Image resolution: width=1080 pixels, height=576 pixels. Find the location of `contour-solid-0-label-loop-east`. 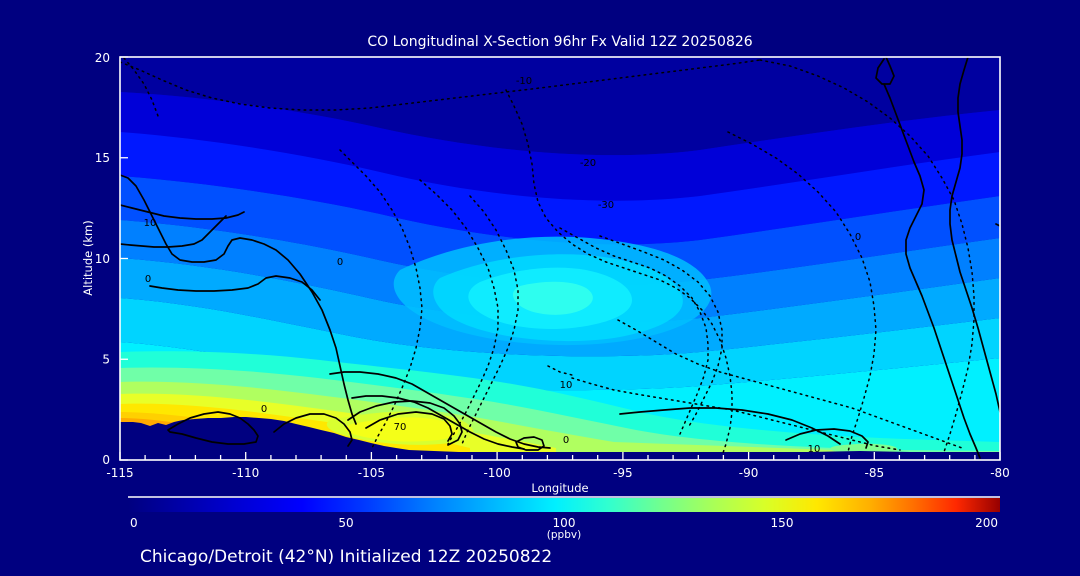

contour-solid-0-label-loop-east is located at coordinates (530, 443).